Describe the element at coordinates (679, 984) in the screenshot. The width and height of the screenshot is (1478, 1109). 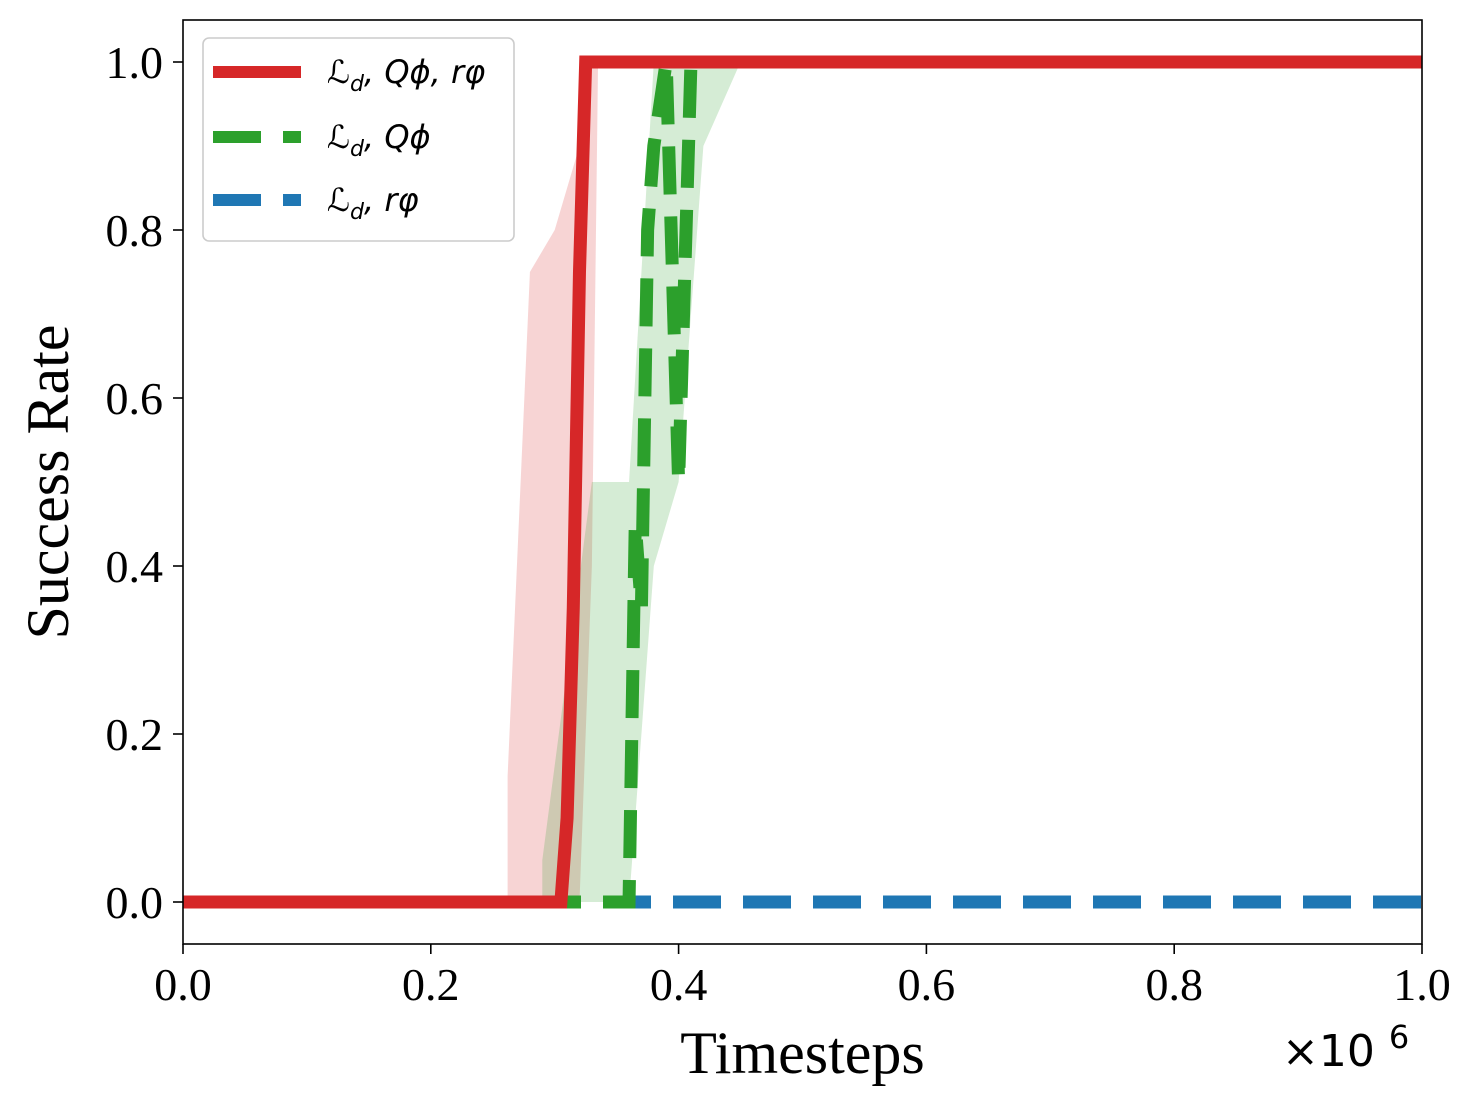
I see `x-tick-label: 0.4` at that location.